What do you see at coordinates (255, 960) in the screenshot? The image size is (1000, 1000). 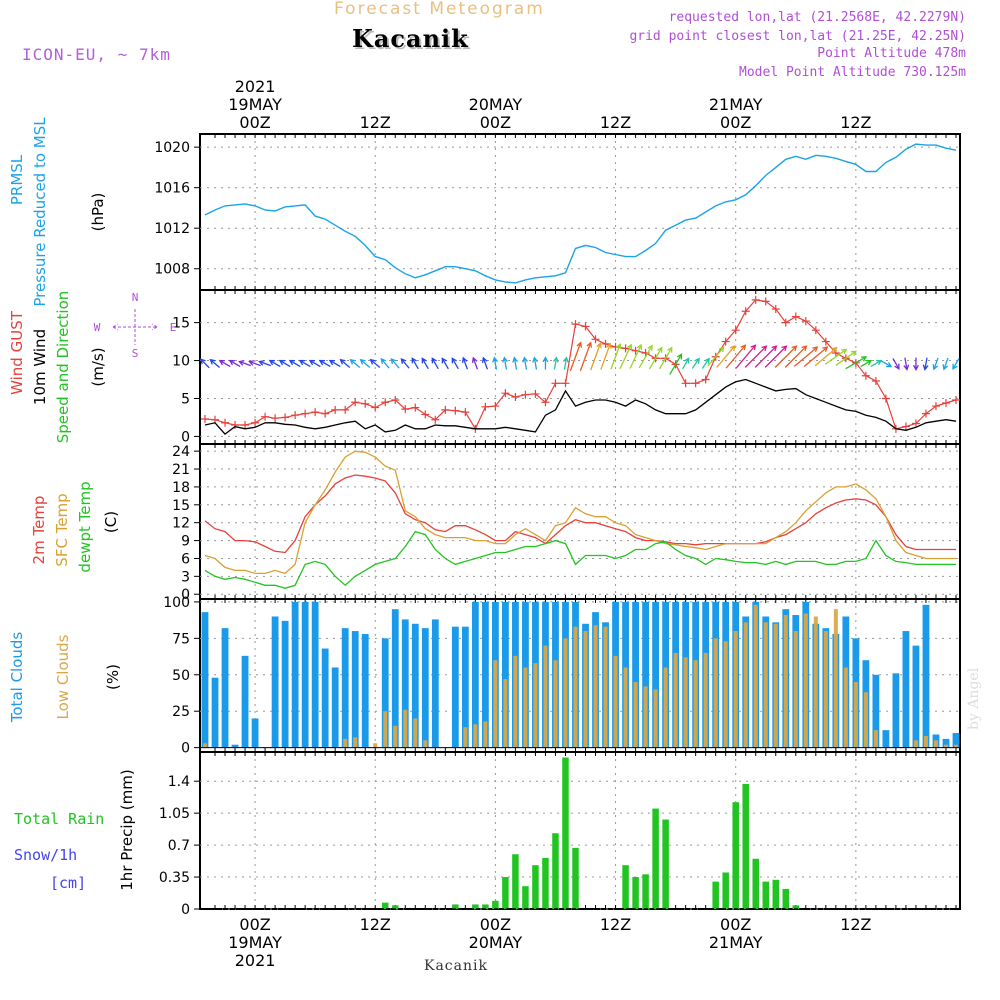 I see `bottom-time-label: 2021` at bounding box center [255, 960].